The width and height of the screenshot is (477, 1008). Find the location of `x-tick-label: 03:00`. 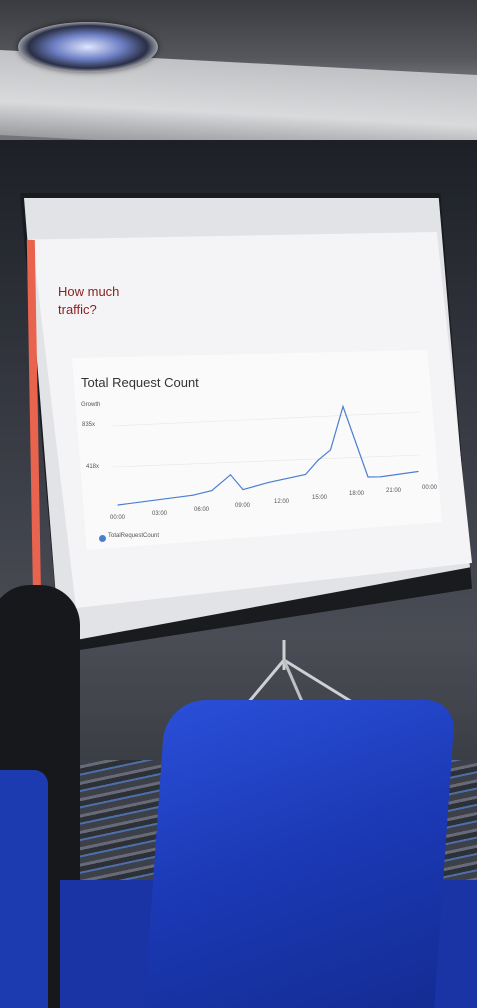

x-tick-label: 03:00 is located at coordinates (160, 514).